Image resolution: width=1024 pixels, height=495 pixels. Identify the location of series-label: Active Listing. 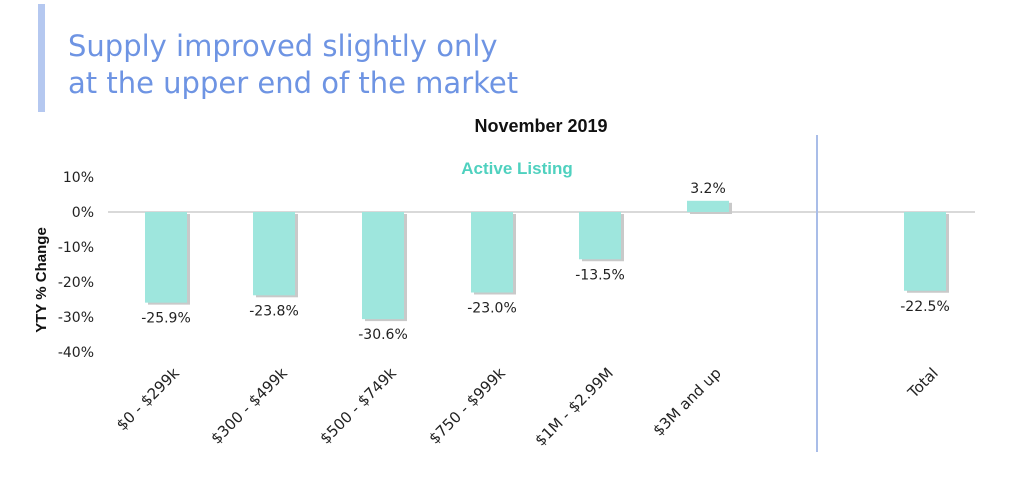
(516, 168).